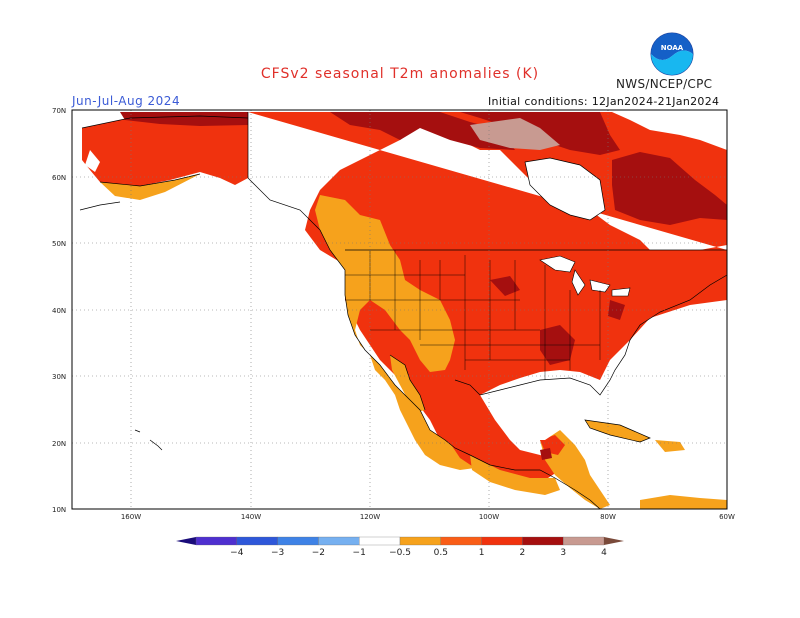  What do you see at coordinates (59, 244) in the screenshot?
I see `lat-label: 50N` at bounding box center [59, 244].